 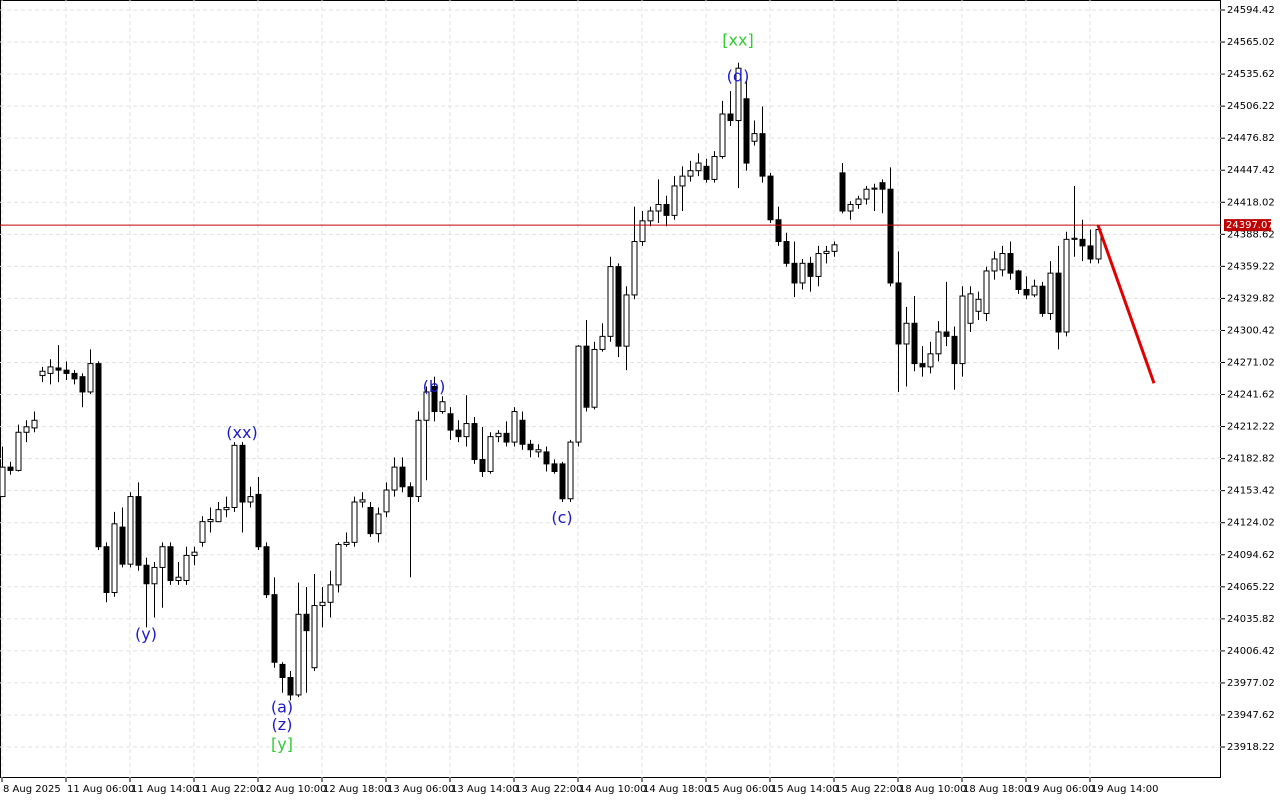 What do you see at coordinates (282, 744) in the screenshot?
I see `wave-label: [y]` at bounding box center [282, 744].